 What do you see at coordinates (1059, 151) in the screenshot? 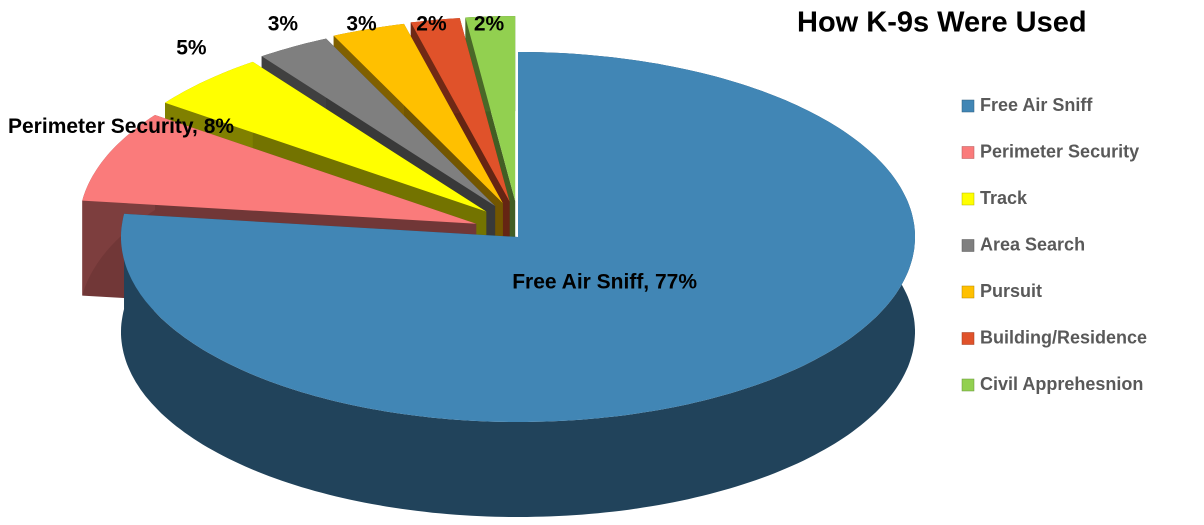
I see `legend-label: Perimeter Security` at bounding box center [1059, 151].